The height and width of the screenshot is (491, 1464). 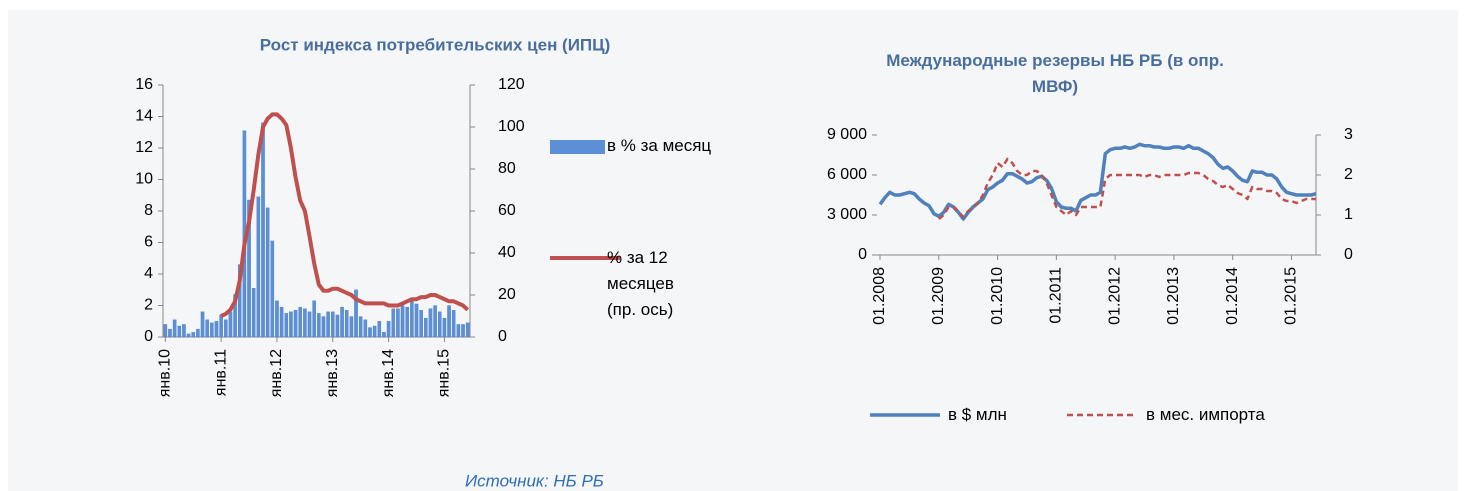 What do you see at coordinates (1232, 296) in the screenshot?
I see `x-tick-label: 01.2014` at bounding box center [1232, 296].